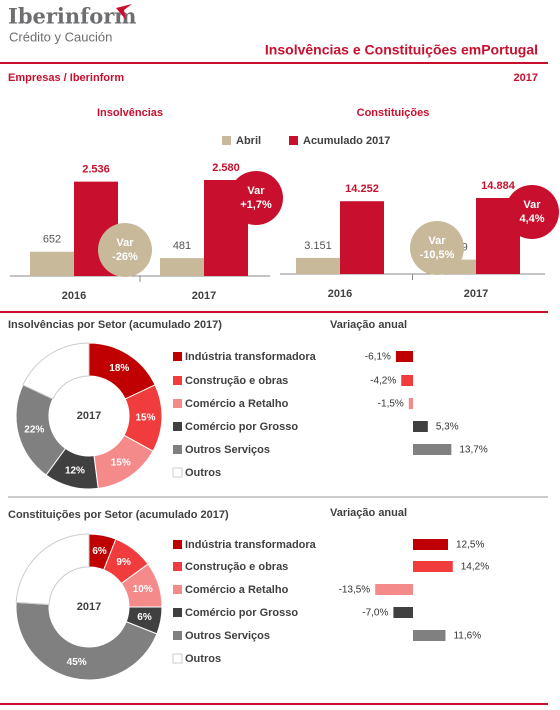 Image resolution: width=560 pixels, height=710 pixels. I want to click on value-label: 14,2%, so click(475, 567).